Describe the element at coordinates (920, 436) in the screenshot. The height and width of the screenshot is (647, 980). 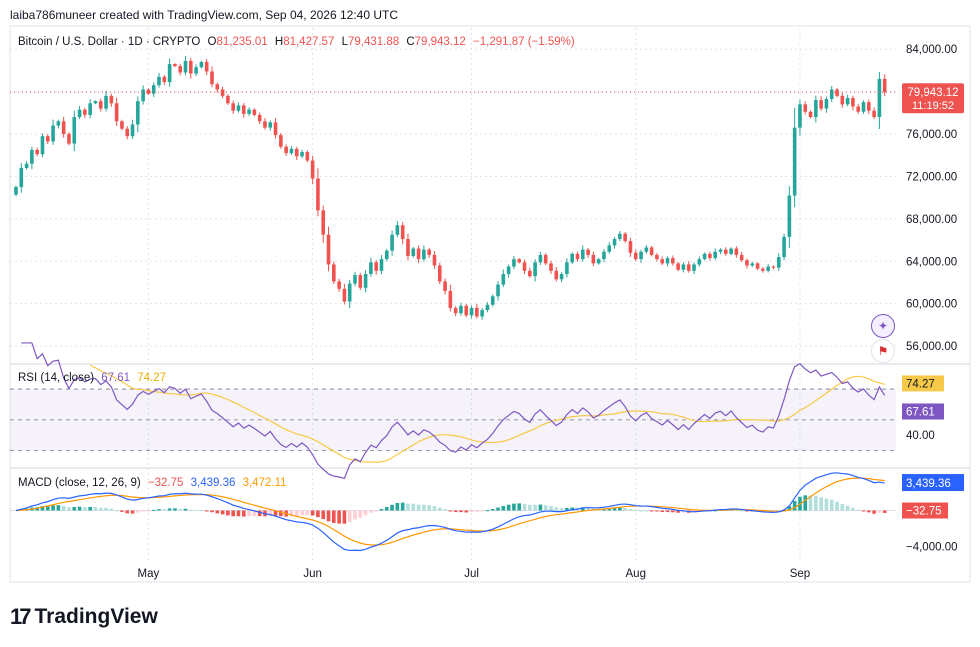
I see `rsi-axis-label: 40.00` at that location.